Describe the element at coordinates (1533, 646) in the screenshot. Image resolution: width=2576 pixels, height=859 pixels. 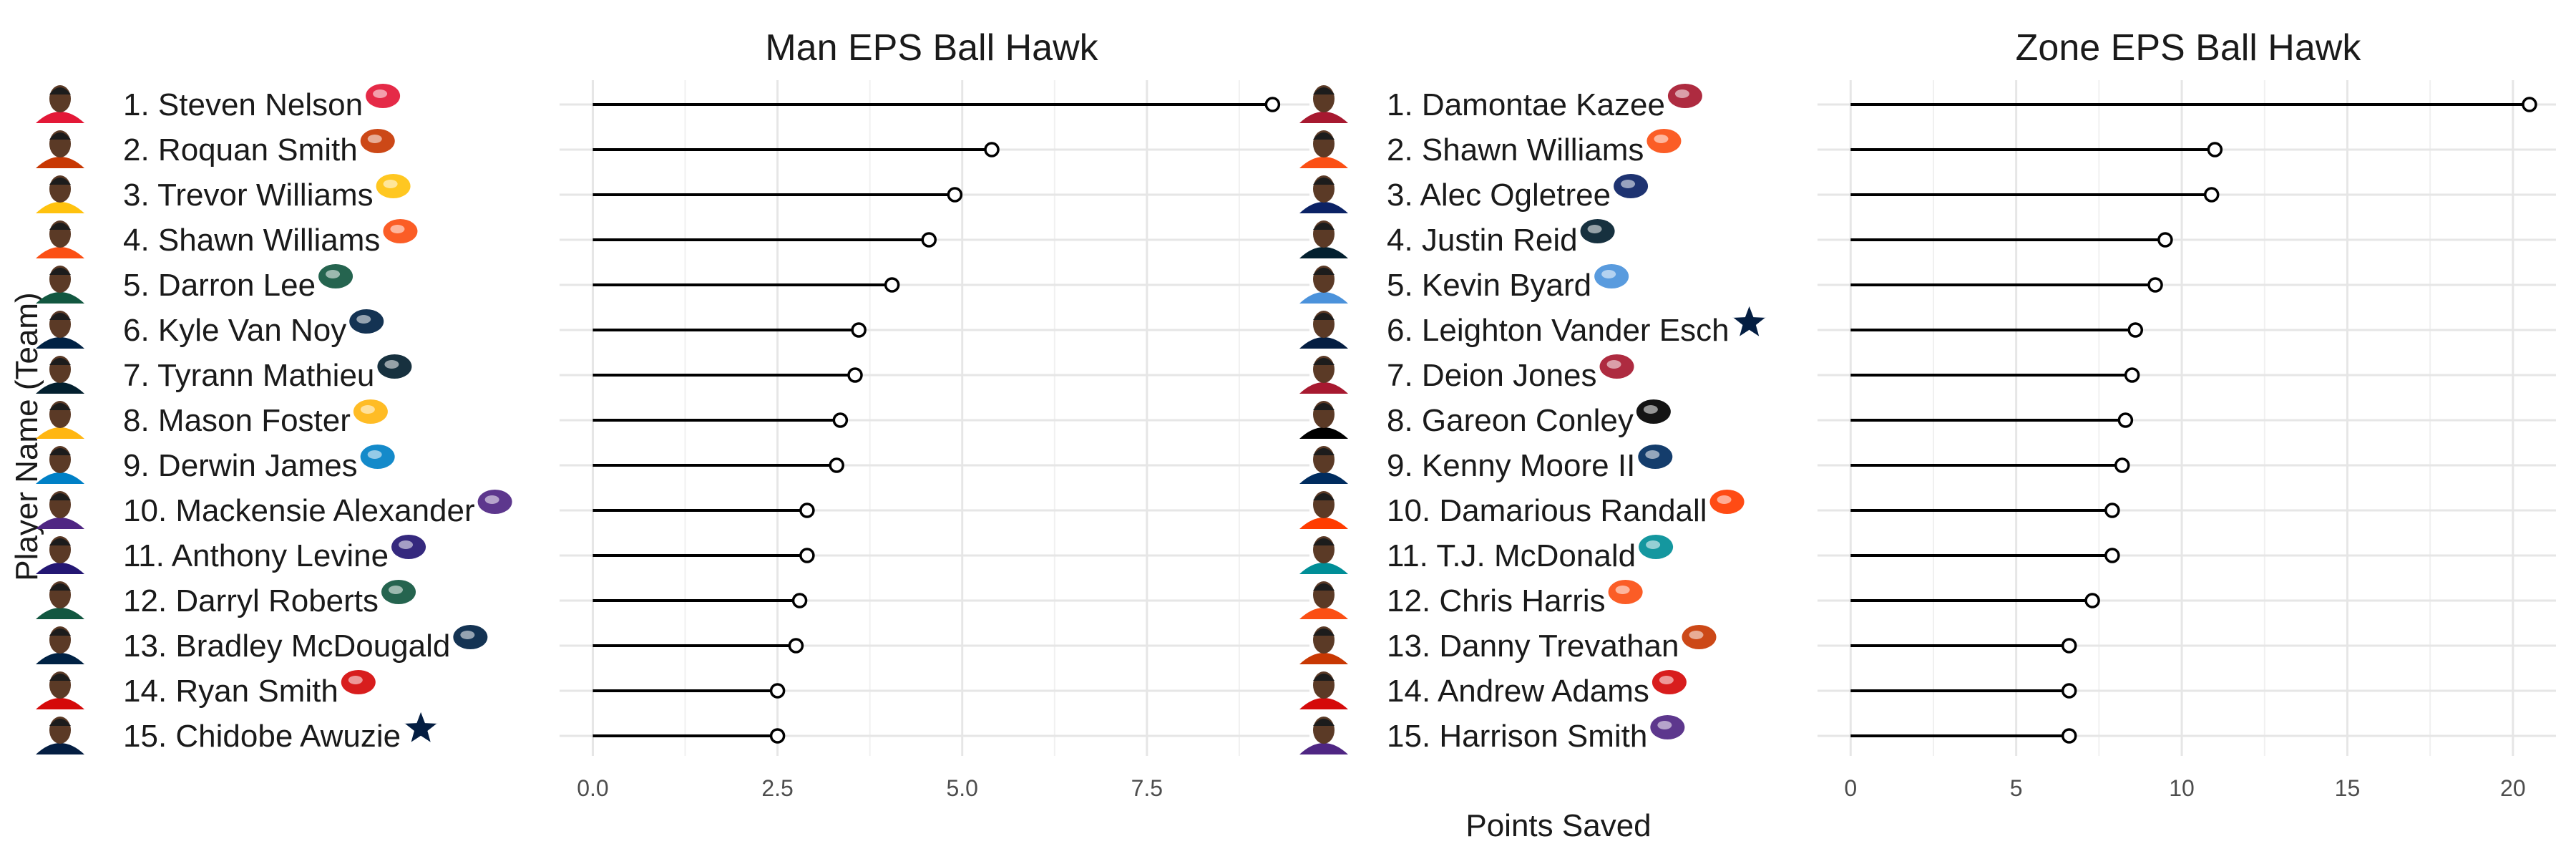
I see `player-label: 13. Danny Trevathan` at that location.